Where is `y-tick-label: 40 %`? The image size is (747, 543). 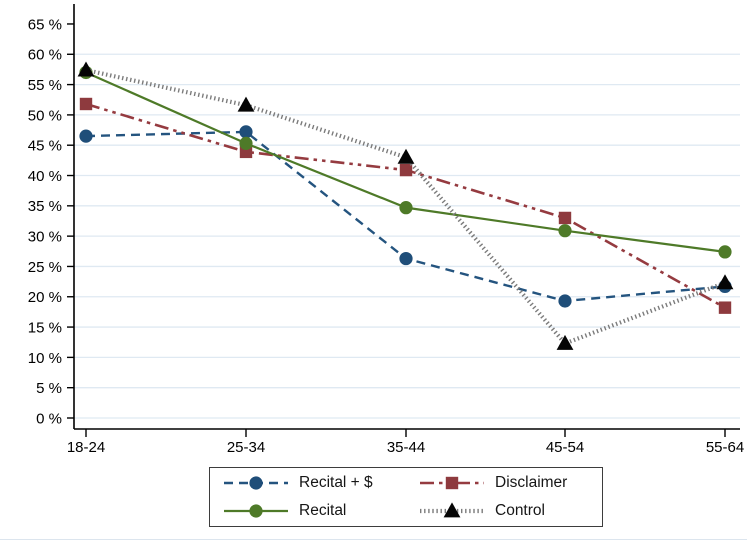 y-tick-label: 40 % is located at coordinates (45, 176).